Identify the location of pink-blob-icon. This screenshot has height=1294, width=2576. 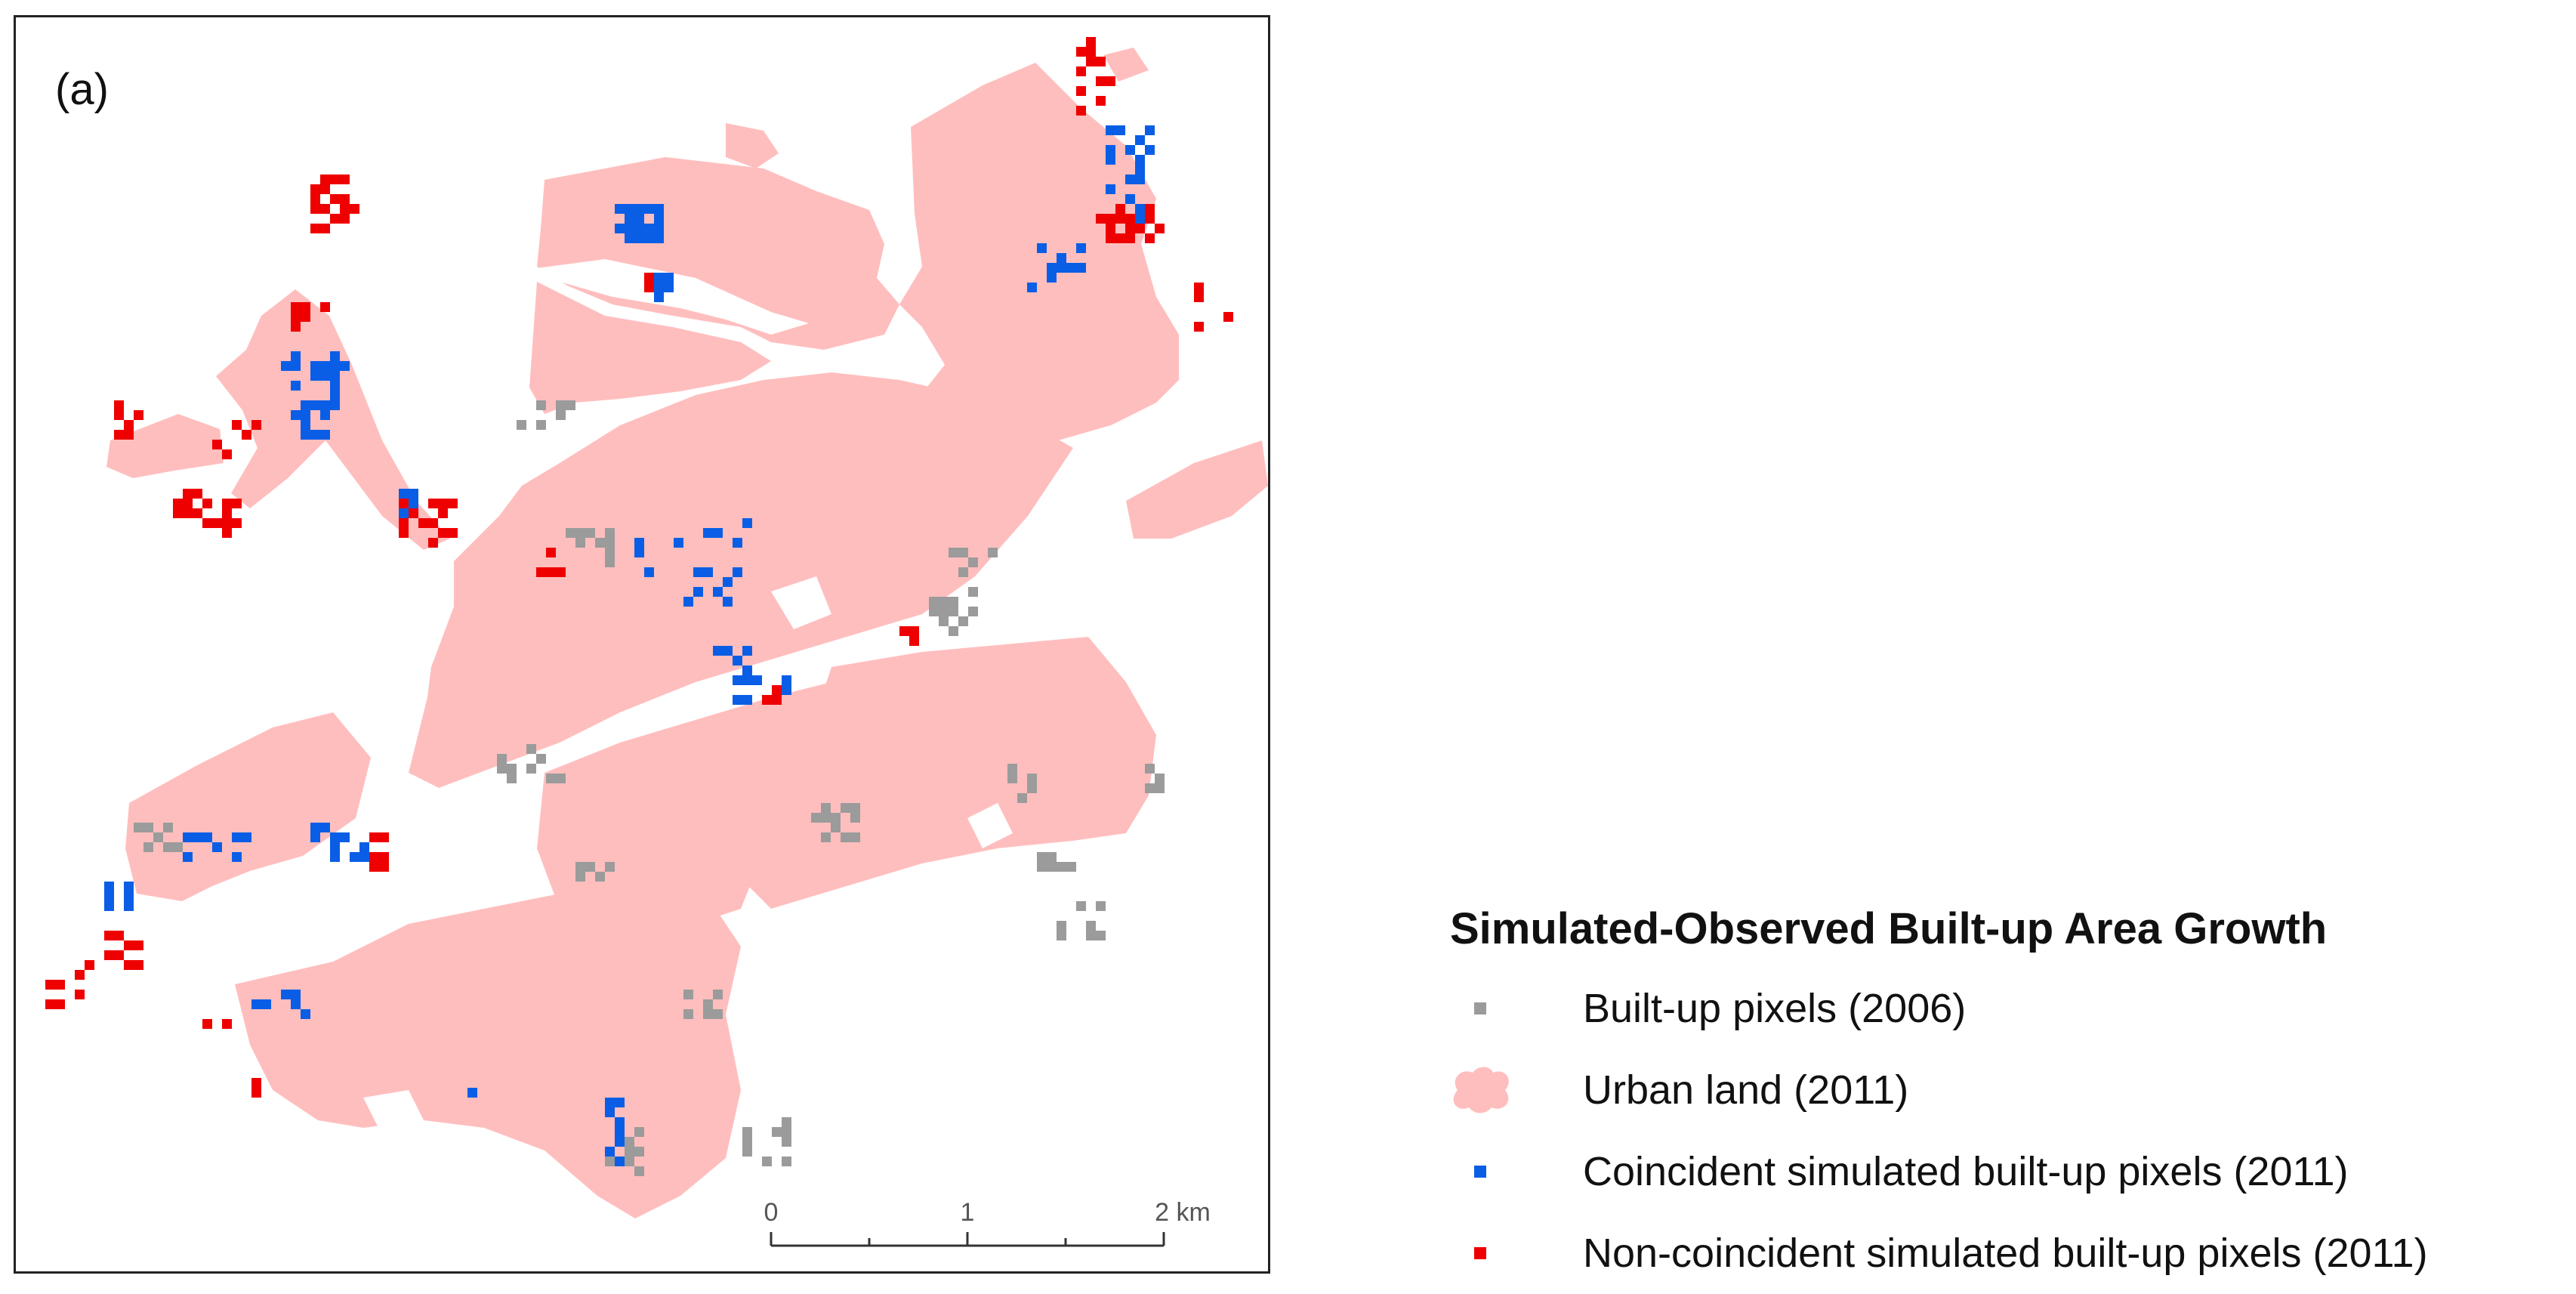
(1481, 1090).